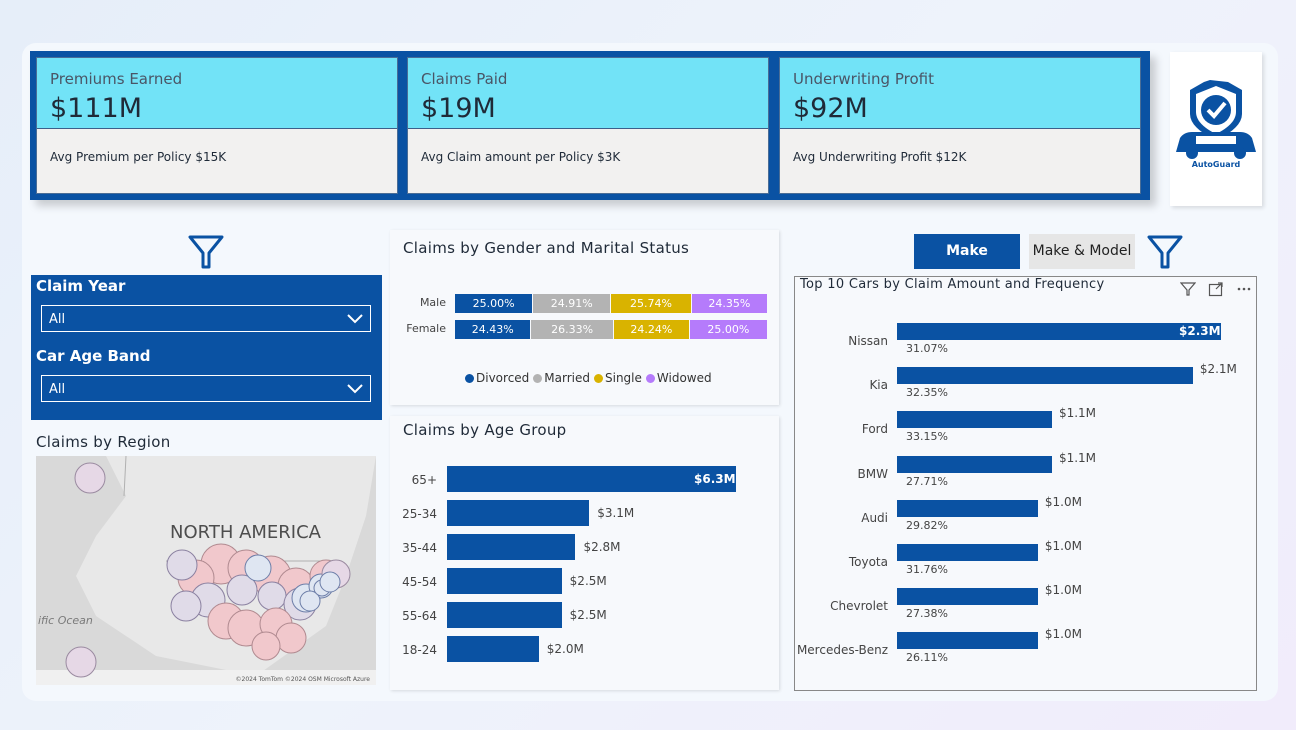 The width and height of the screenshot is (1296, 730). I want to click on data-label: $2.8M, so click(602, 547).